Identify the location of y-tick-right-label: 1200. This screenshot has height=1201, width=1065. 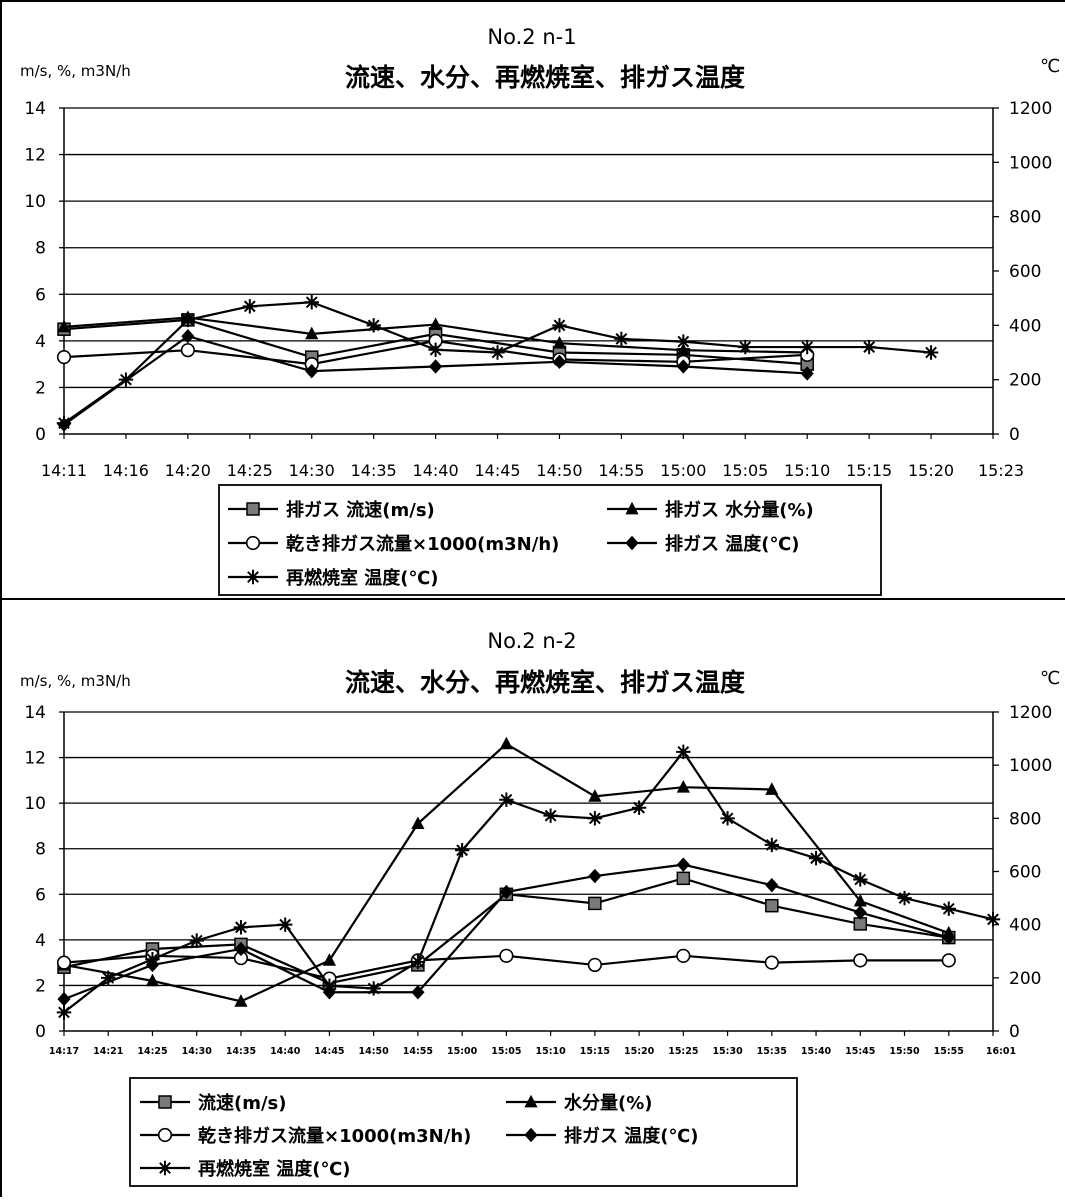
(1030, 713).